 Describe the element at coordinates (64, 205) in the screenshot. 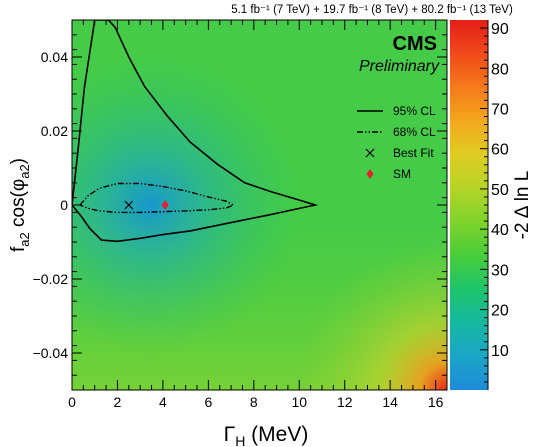

I see `y-tick-label: 0` at that location.